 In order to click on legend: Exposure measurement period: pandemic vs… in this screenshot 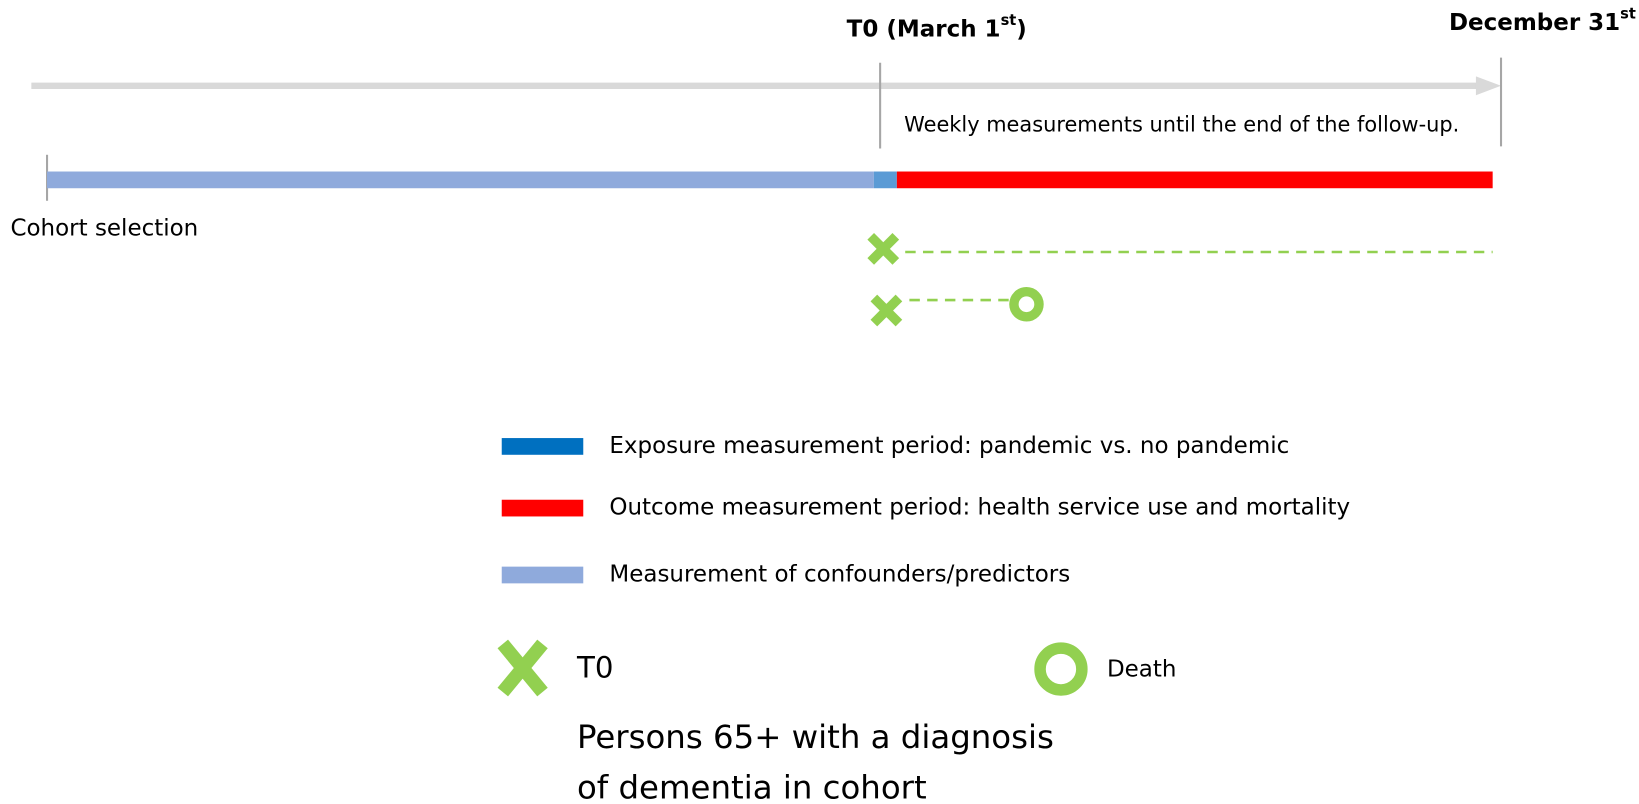, I will do `click(925, 510)`.